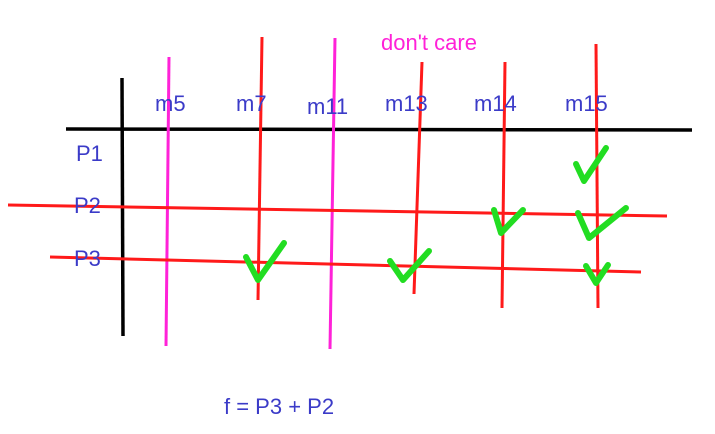 The height and width of the screenshot is (434, 715). I want to click on cross-line-m7, so click(260, 168).